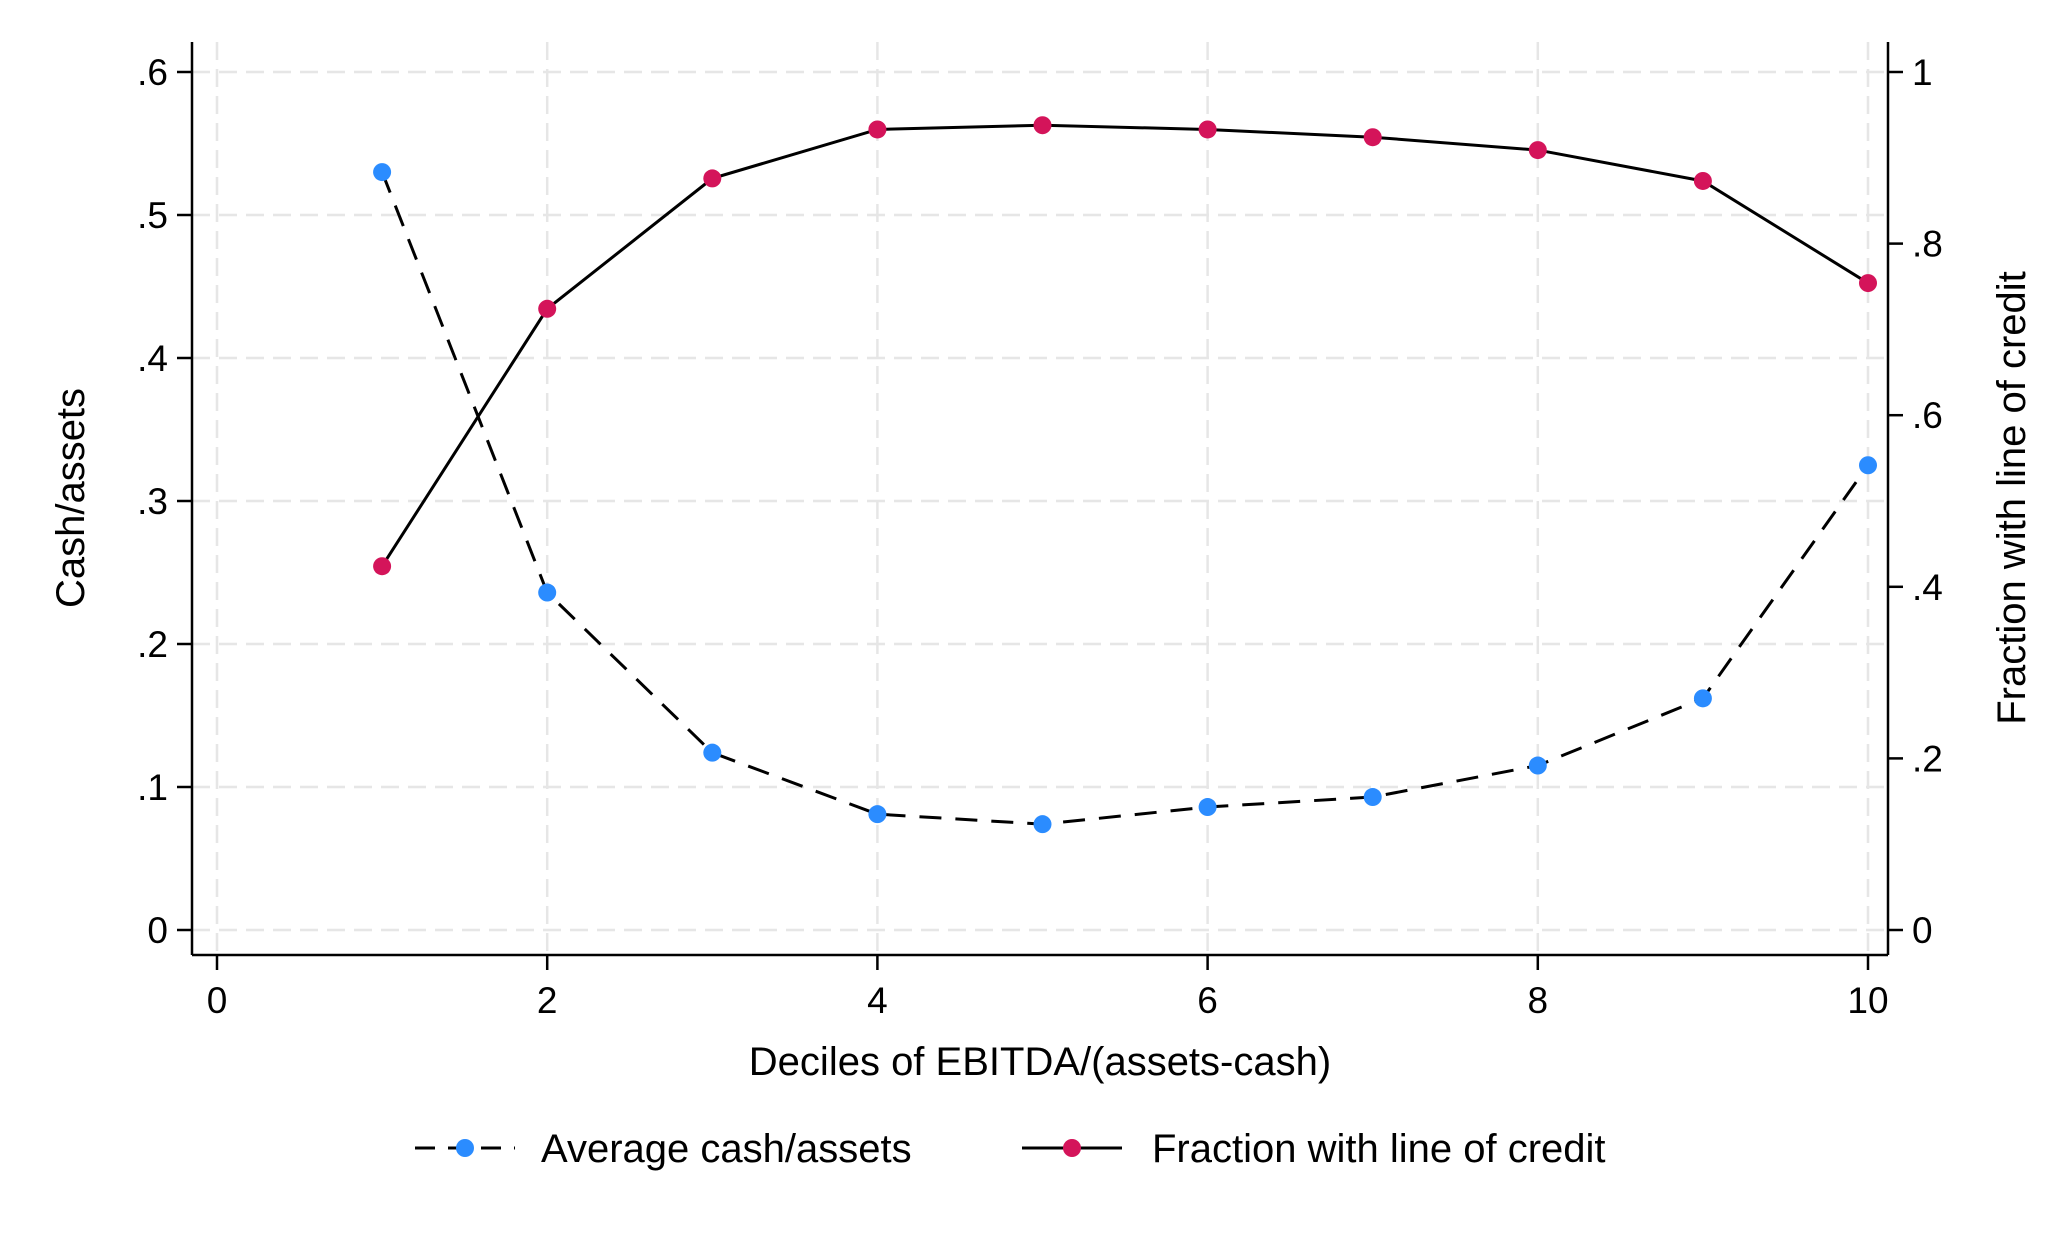 Image resolution: width=2064 pixels, height=1243 pixels. I want to click on y-axis-left-title: Cash/assets, so click(71, 498).